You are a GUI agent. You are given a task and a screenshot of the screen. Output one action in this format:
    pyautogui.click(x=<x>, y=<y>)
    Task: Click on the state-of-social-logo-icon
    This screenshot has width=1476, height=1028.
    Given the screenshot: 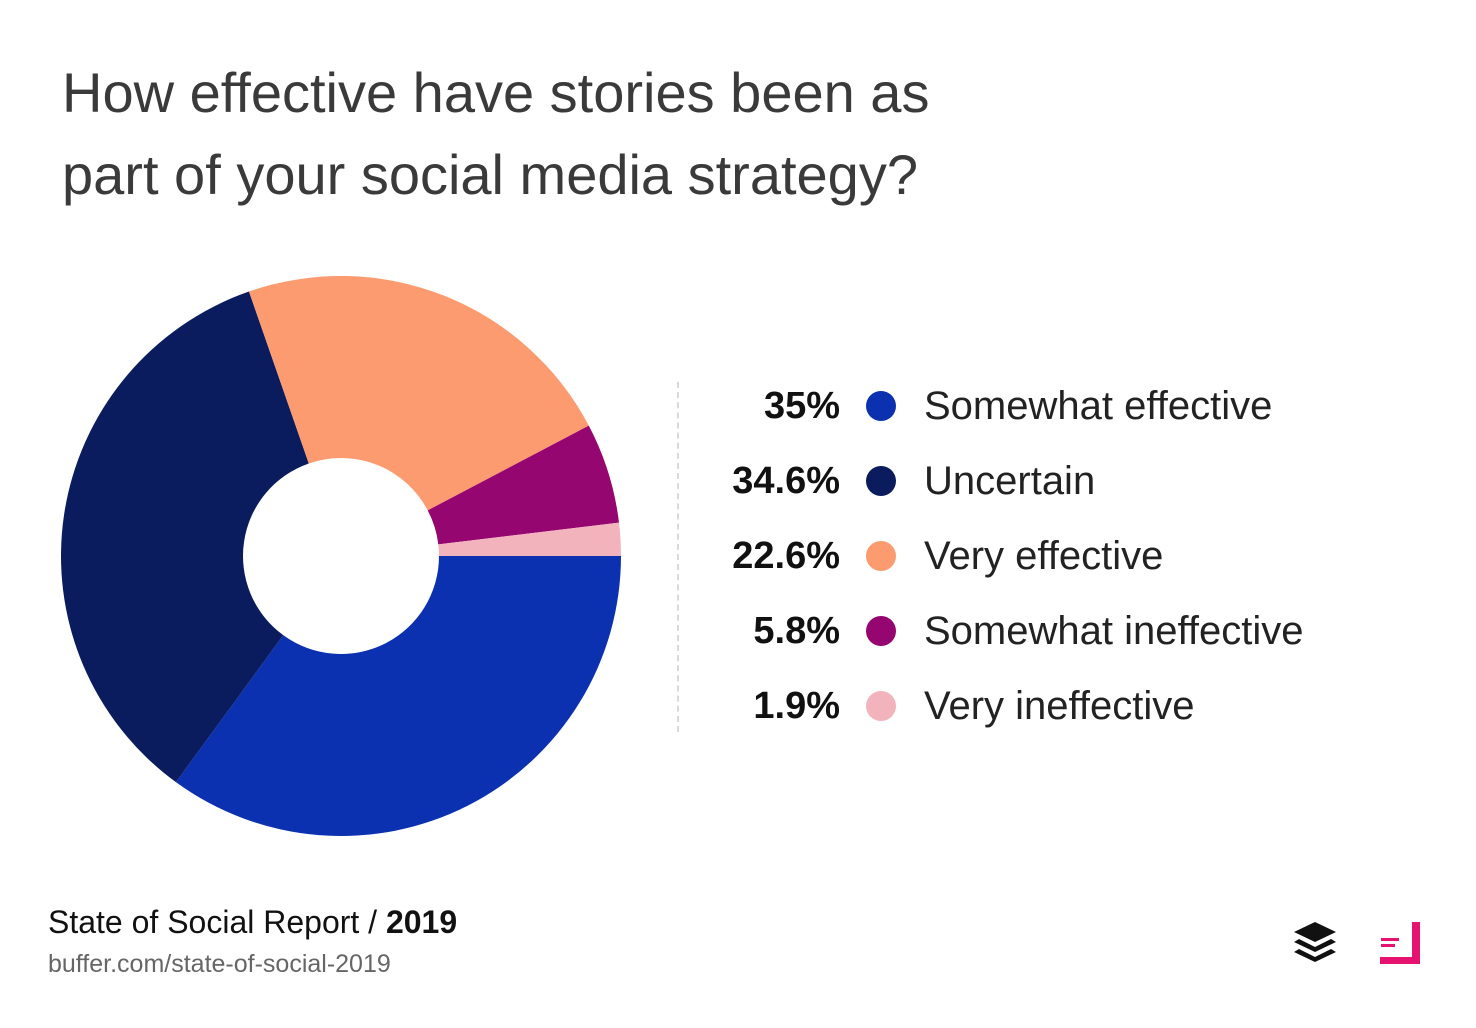 What is the action you would take?
    pyautogui.click(x=1400, y=943)
    